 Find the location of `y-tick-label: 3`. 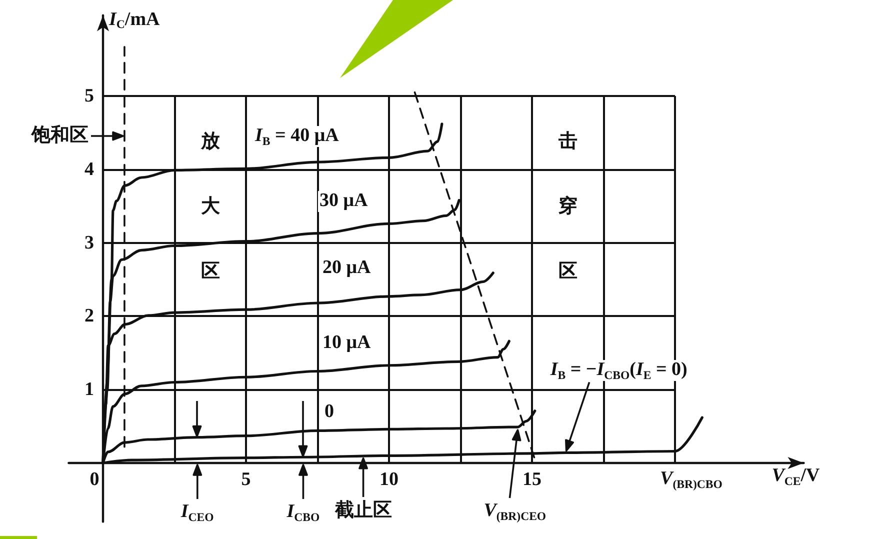

y-tick-label: 3 is located at coordinates (89, 243).